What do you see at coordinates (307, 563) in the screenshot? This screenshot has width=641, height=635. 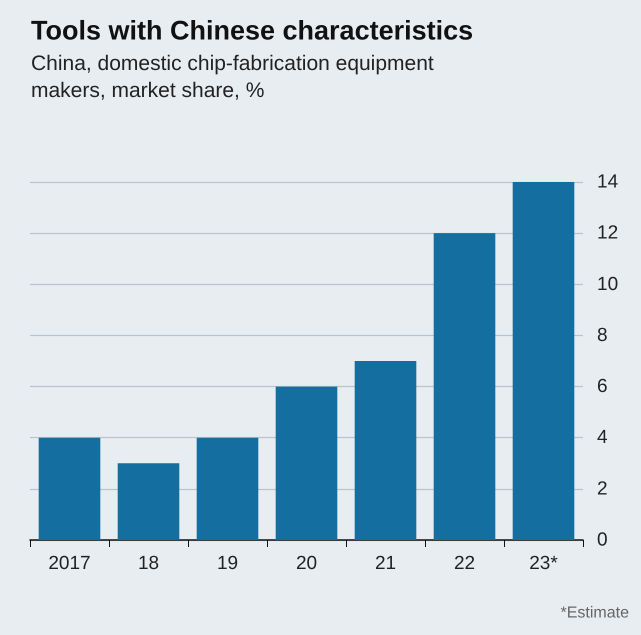 I see `x-tick-label: 20` at bounding box center [307, 563].